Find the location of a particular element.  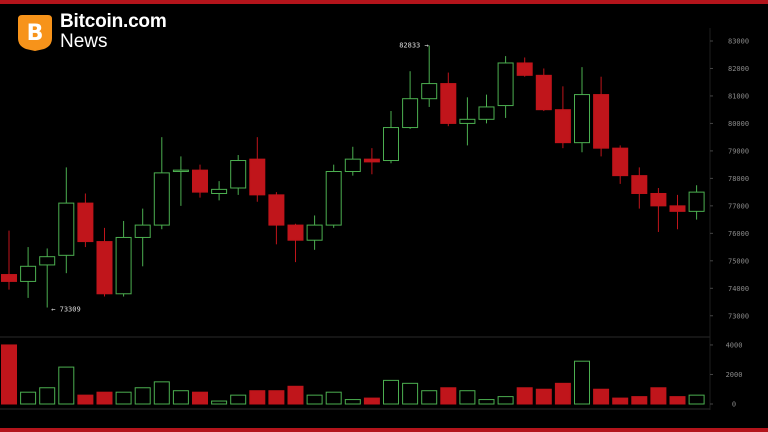

volume-tick-label: 2000 is located at coordinates (734, 375).